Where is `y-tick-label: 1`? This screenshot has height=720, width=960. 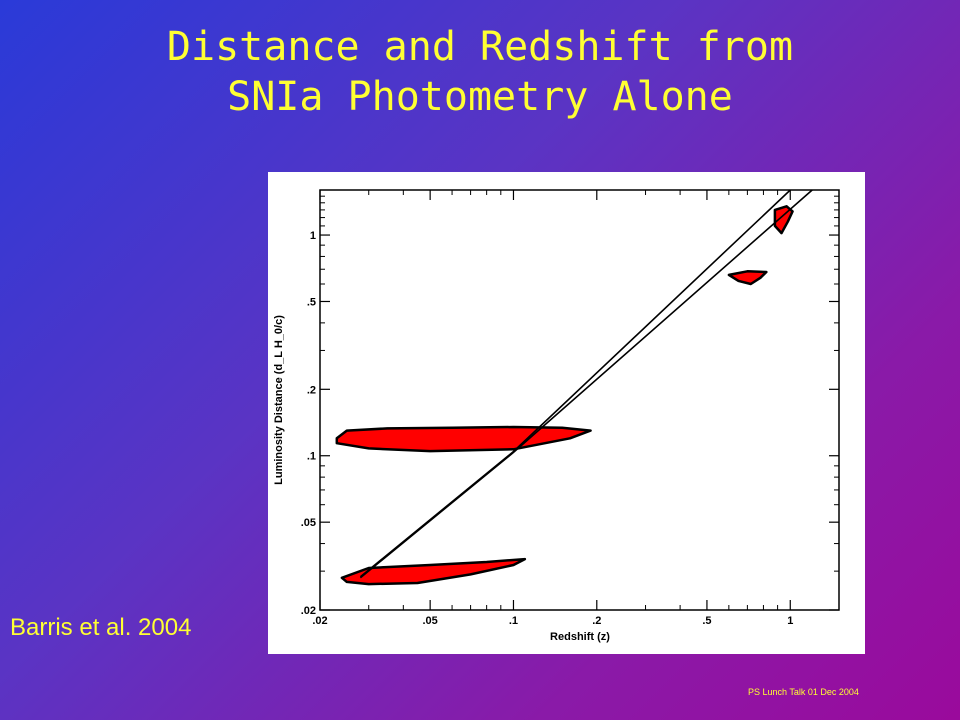 y-tick-label: 1 is located at coordinates (313, 236).